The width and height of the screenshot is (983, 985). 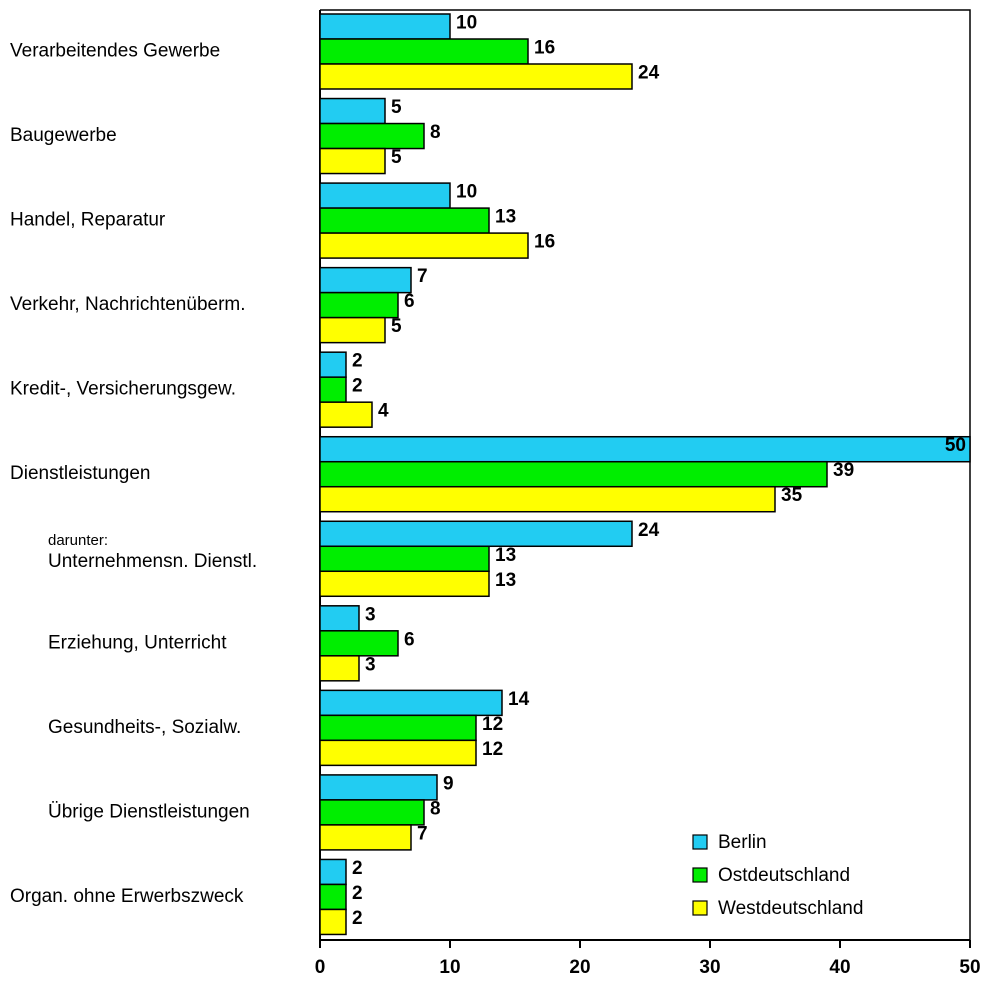 What do you see at coordinates (792, 495) in the screenshot?
I see `value-label: 35` at bounding box center [792, 495].